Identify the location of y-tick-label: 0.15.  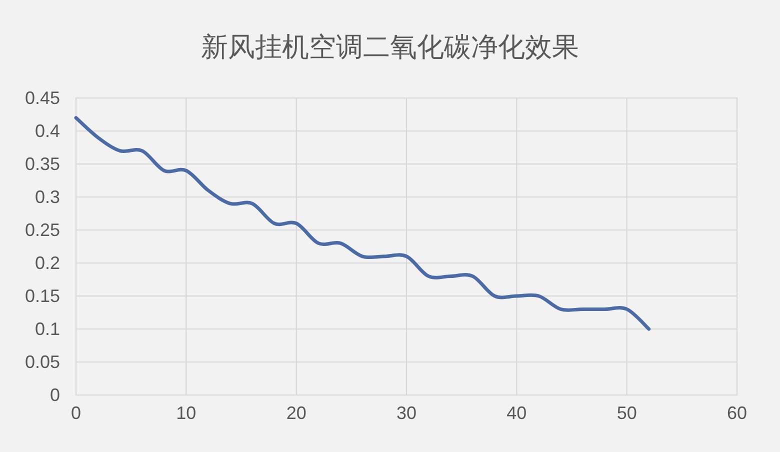
(42, 296).